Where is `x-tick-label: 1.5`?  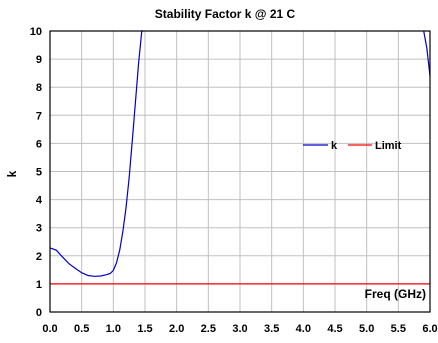
x-tick-label: 1.5 is located at coordinates (144, 329).